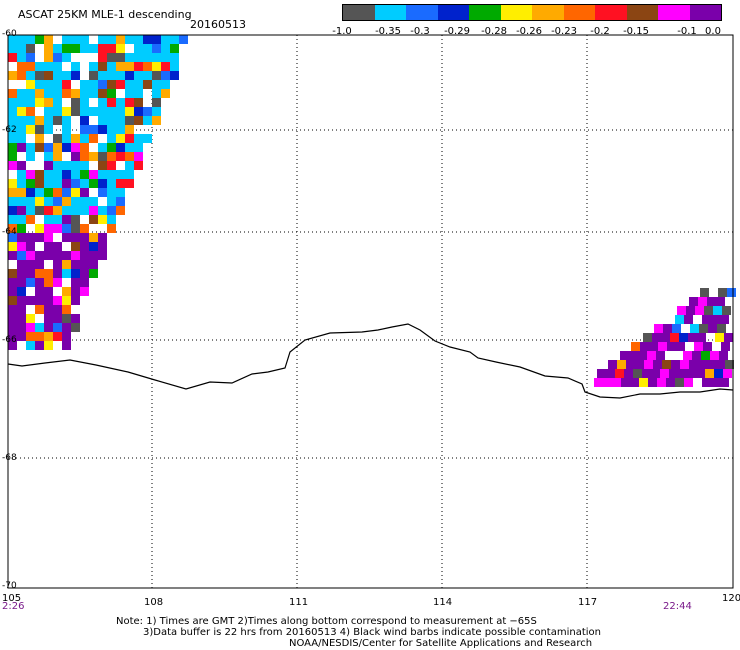 This screenshot has width=740, height=650. Describe the element at coordinates (564, 31) in the screenshot. I see `colorbar-tick-label: -0.23` at that location.